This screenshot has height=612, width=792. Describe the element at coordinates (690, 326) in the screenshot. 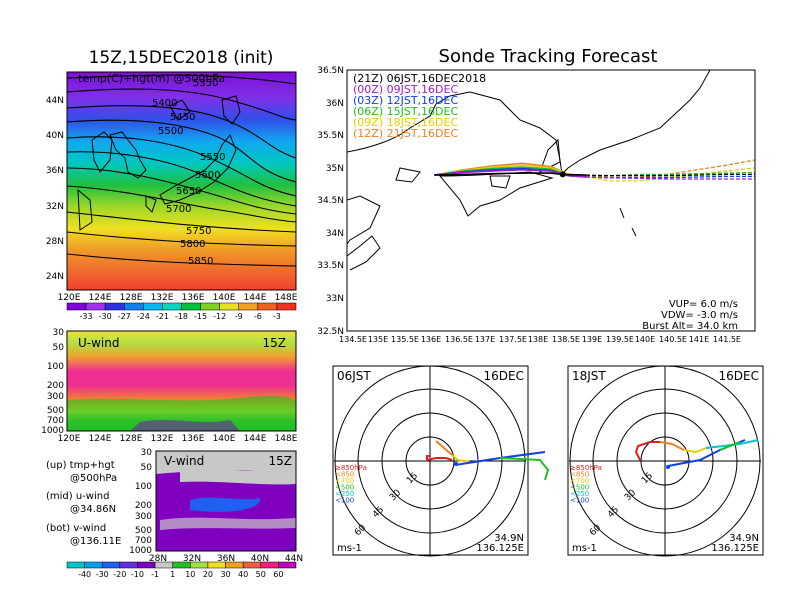

I see `burst-text: Burst Alt= 34.0 km` at that location.